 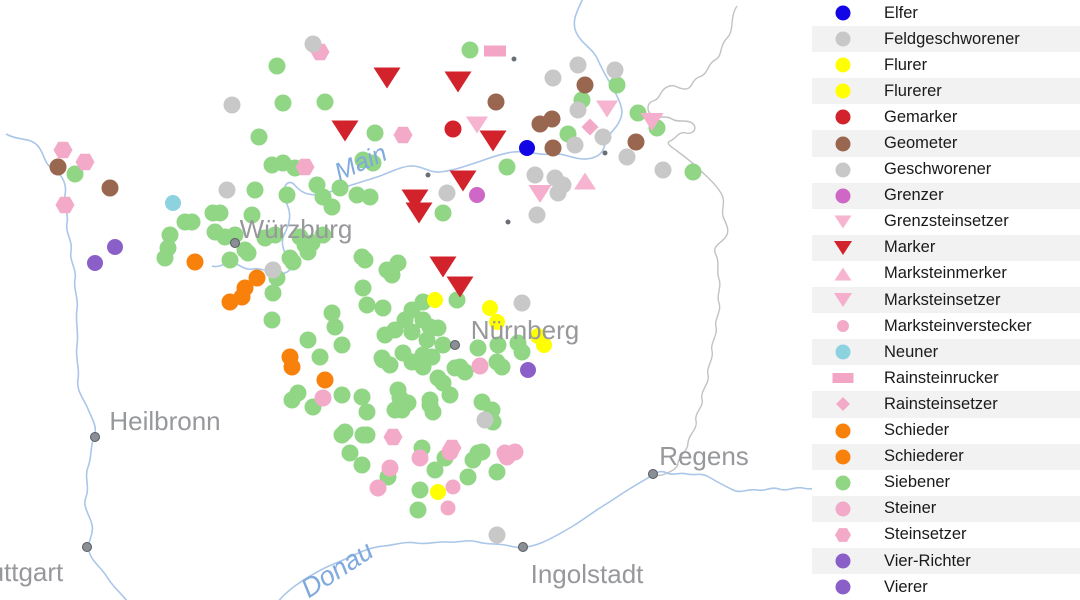 I want to click on legend-item-label: Steinsetzer, so click(x=925, y=534).